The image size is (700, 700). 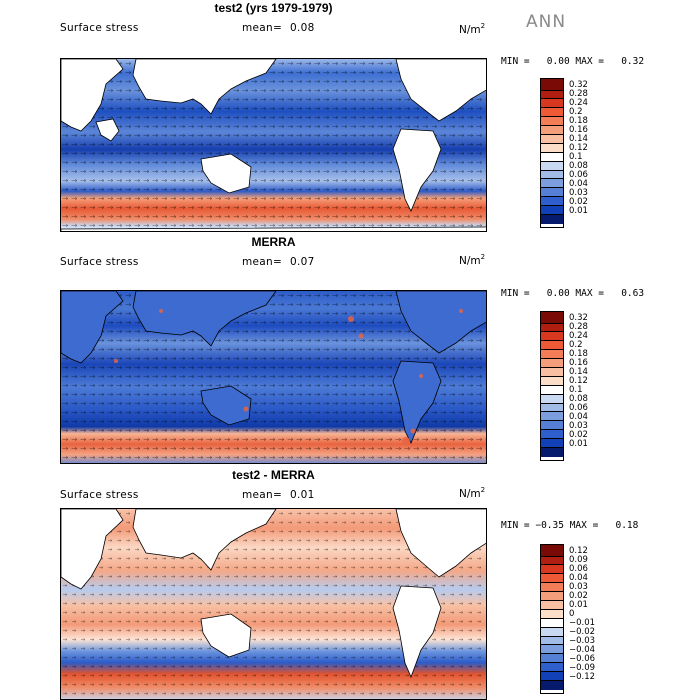 What do you see at coordinates (582, 659) in the screenshot?
I see `colorbar-label: −0.06` at bounding box center [582, 659].